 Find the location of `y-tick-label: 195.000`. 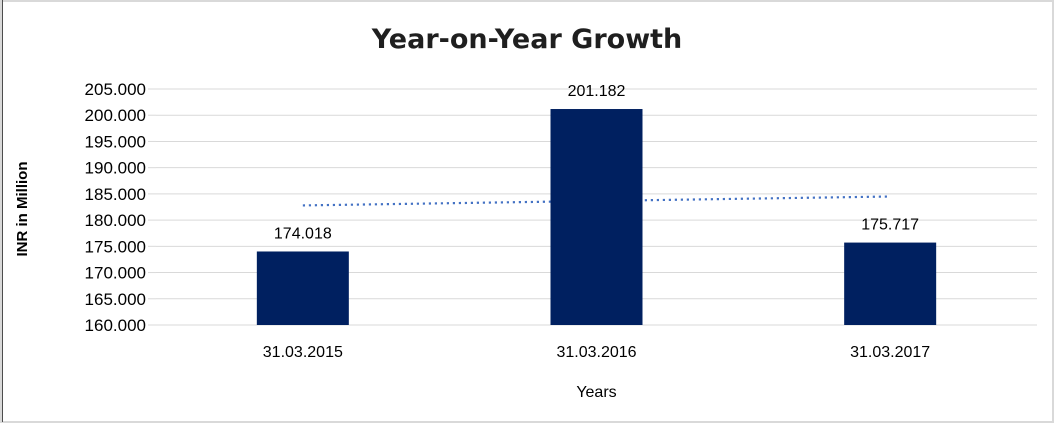

y-tick-label: 195.000 is located at coordinates (115, 141).